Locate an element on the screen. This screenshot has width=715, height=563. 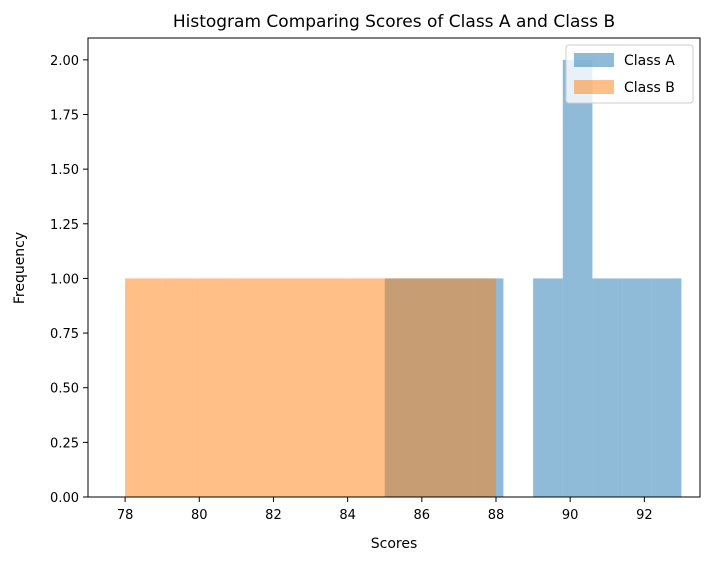
x-axis-label: Scores is located at coordinates (394, 544).